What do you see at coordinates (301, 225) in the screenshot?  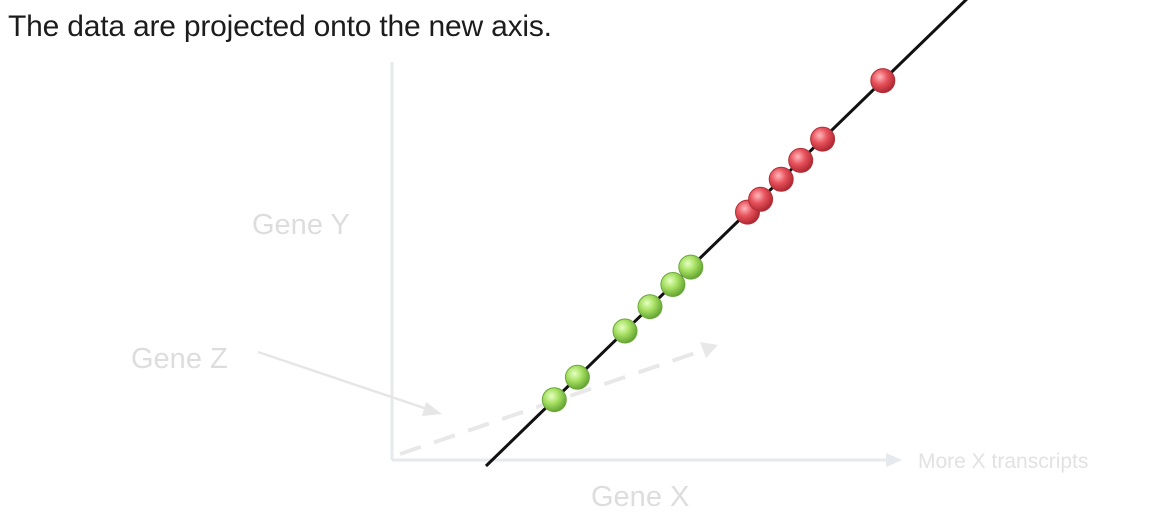 I see `gene-y-label: Gene Y` at bounding box center [301, 225].